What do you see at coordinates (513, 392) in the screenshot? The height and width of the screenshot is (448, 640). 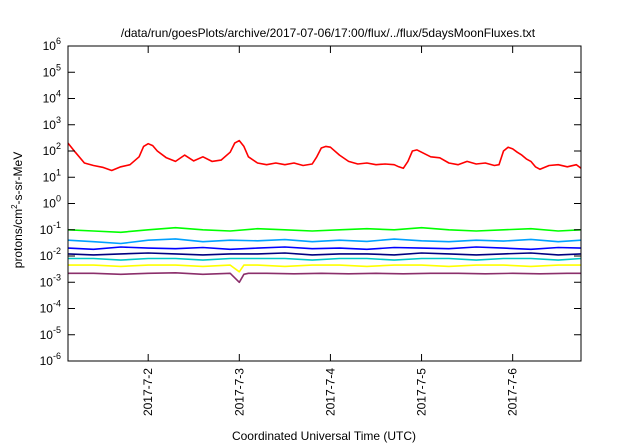 I see `x-tick-label: 2017-7-6` at bounding box center [513, 392].